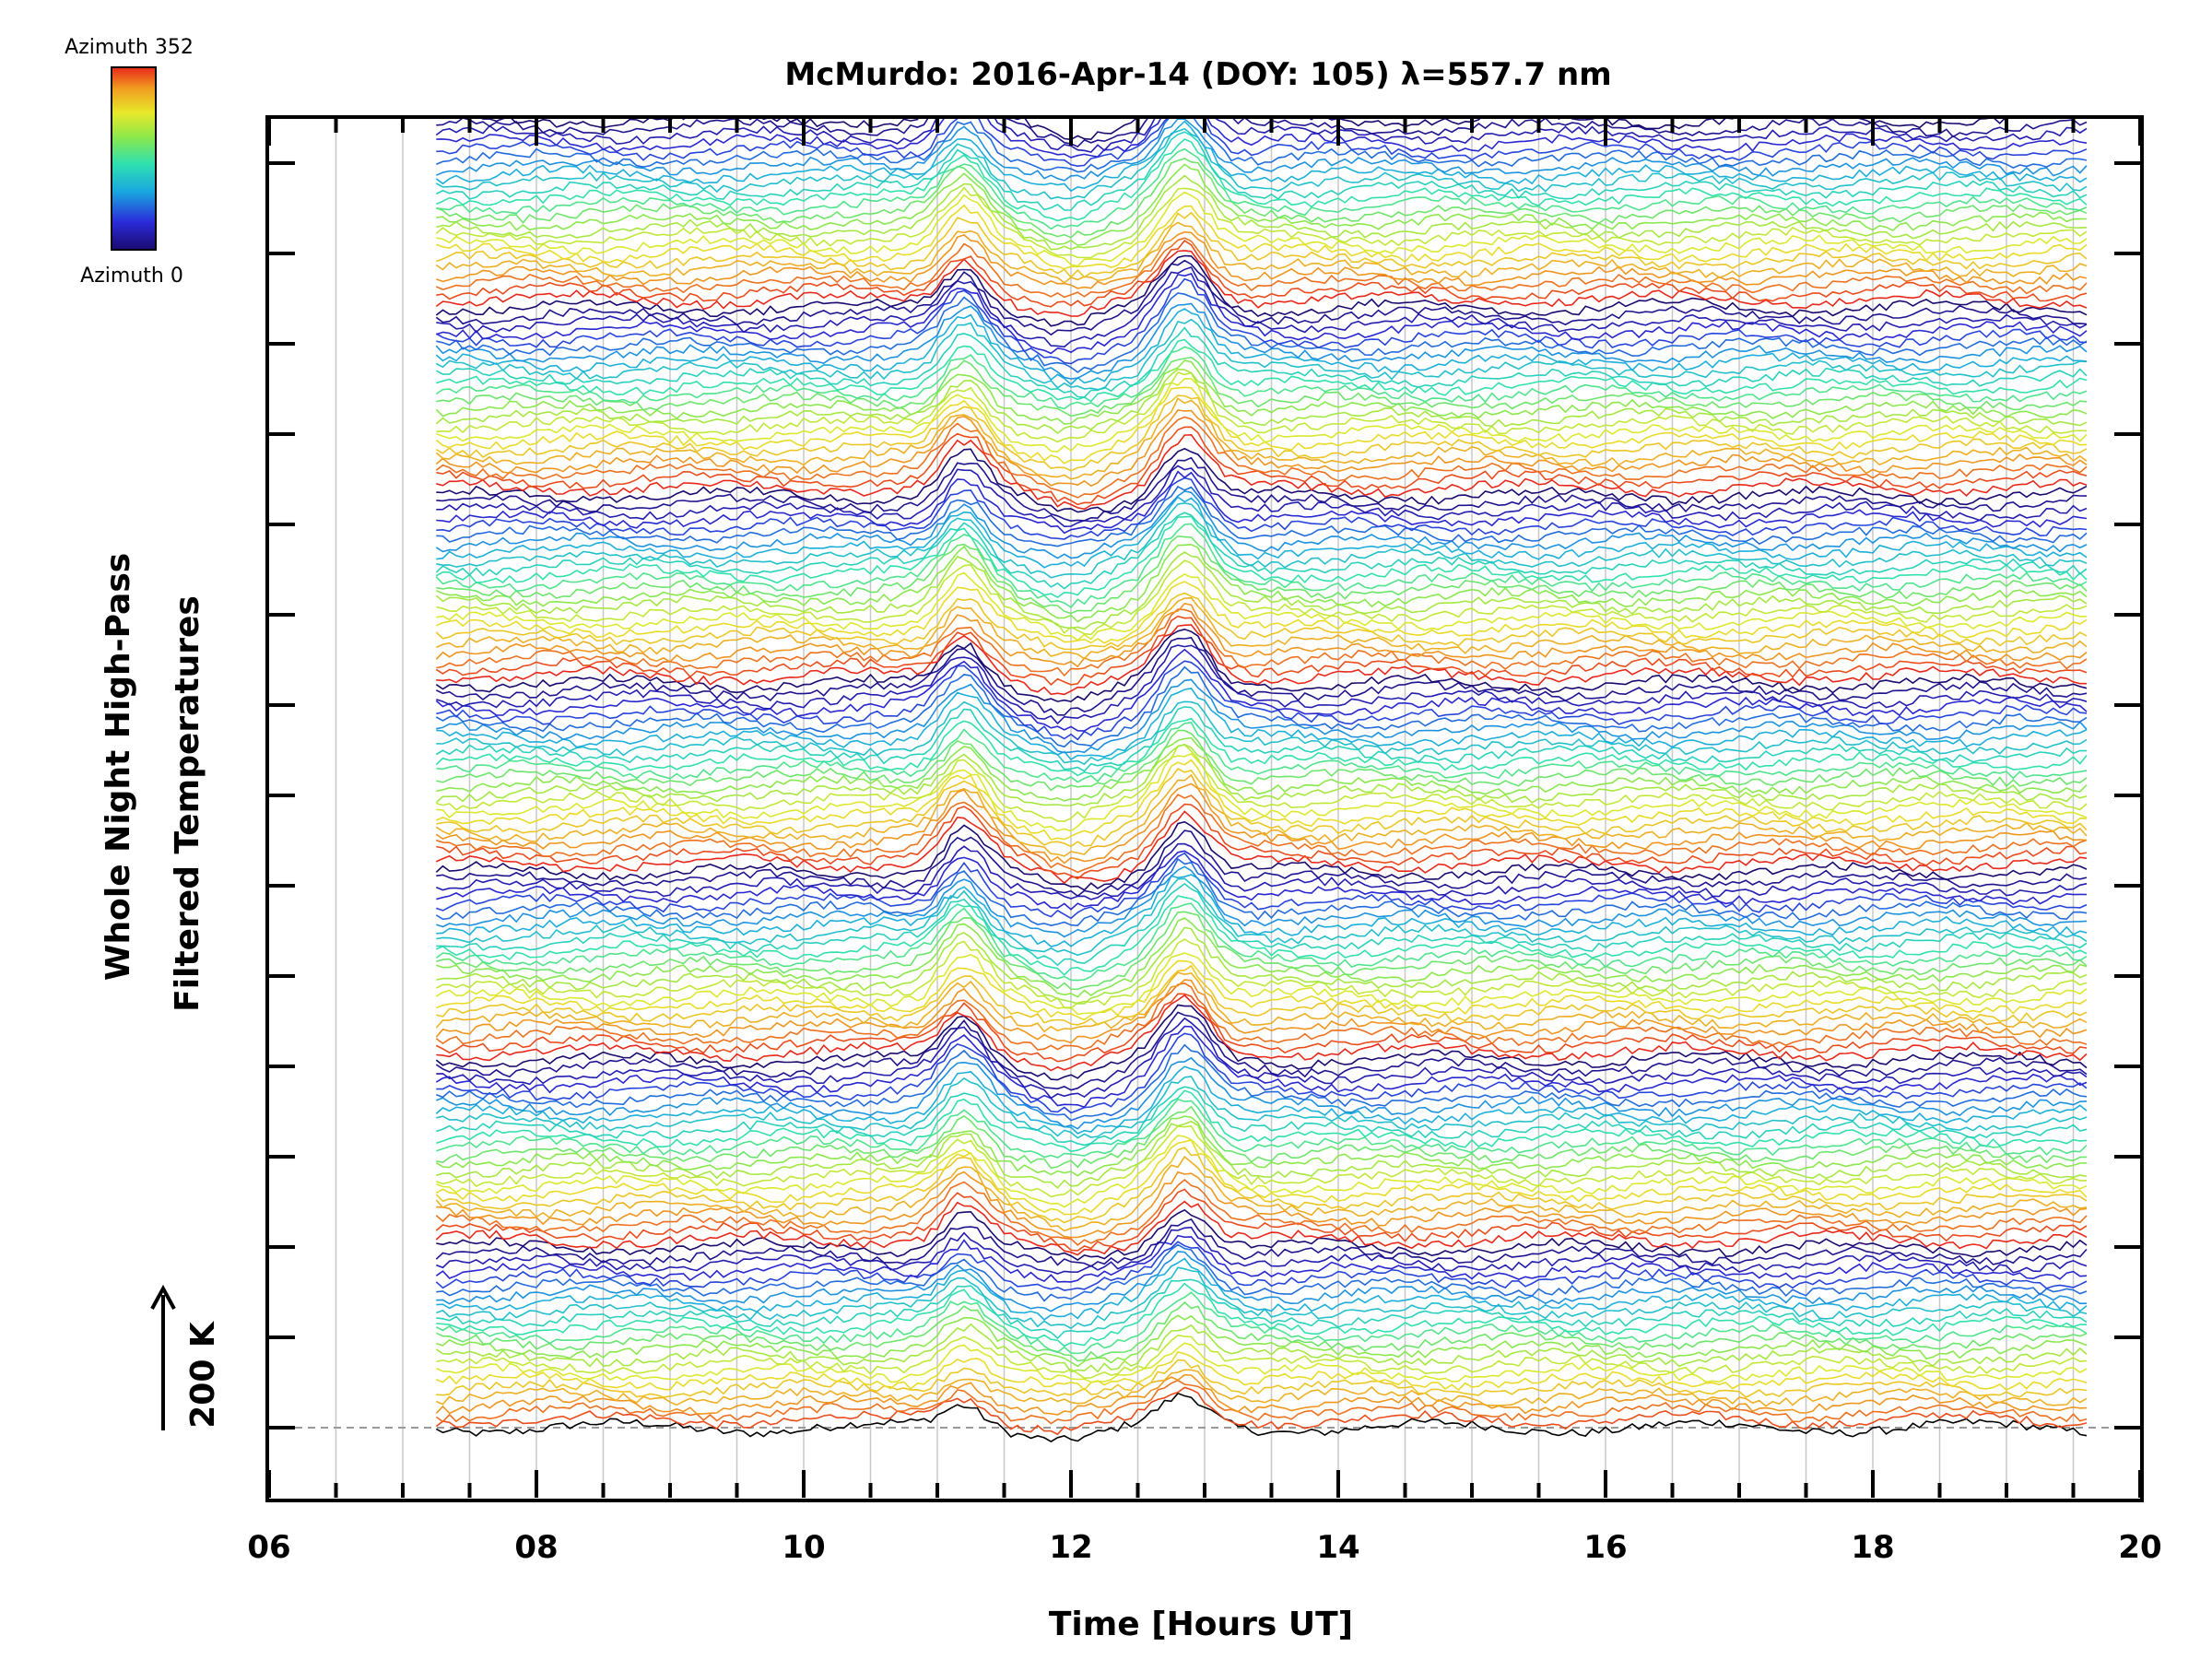 This screenshot has height=1659, width=2212. What do you see at coordinates (131, 276) in the screenshot?
I see `colorbar-bottom-label: Azimuth 0` at bounding box center [131, 276].